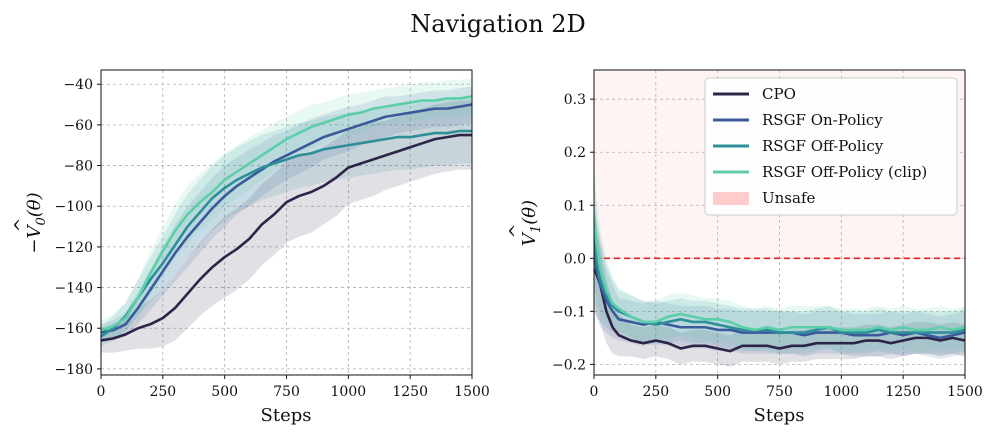 The image size is (996, 439). Describe the element at coordinates (779, 392) in the screenshot. I see `r-xtick-label-3: 750` at that location.